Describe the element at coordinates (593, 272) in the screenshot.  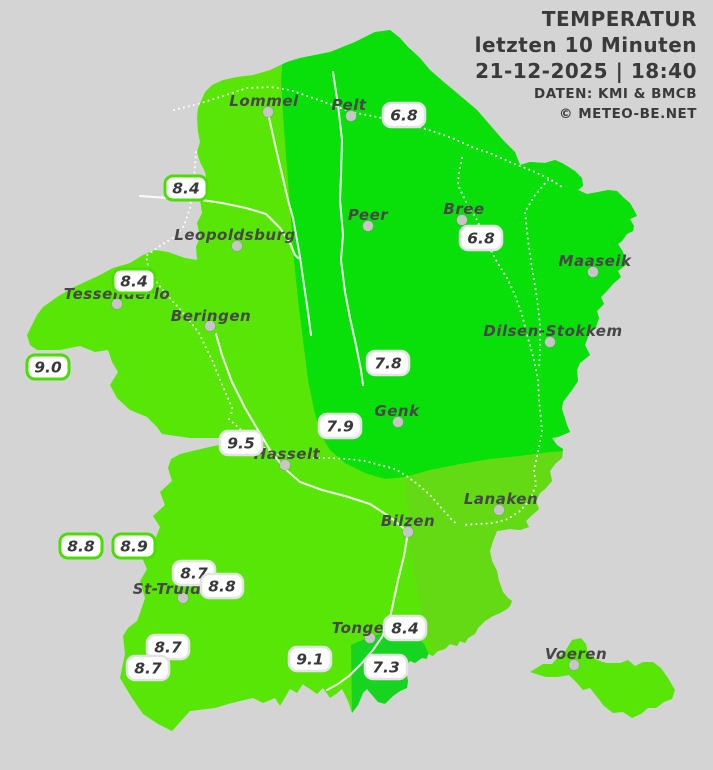
I see `city-dot-maaseik` at that location.